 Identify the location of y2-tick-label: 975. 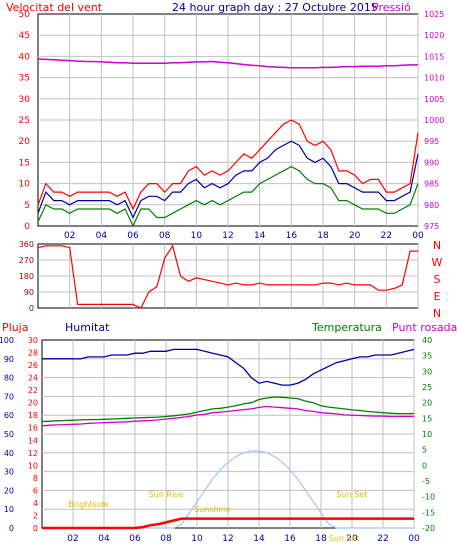
(431, 226).